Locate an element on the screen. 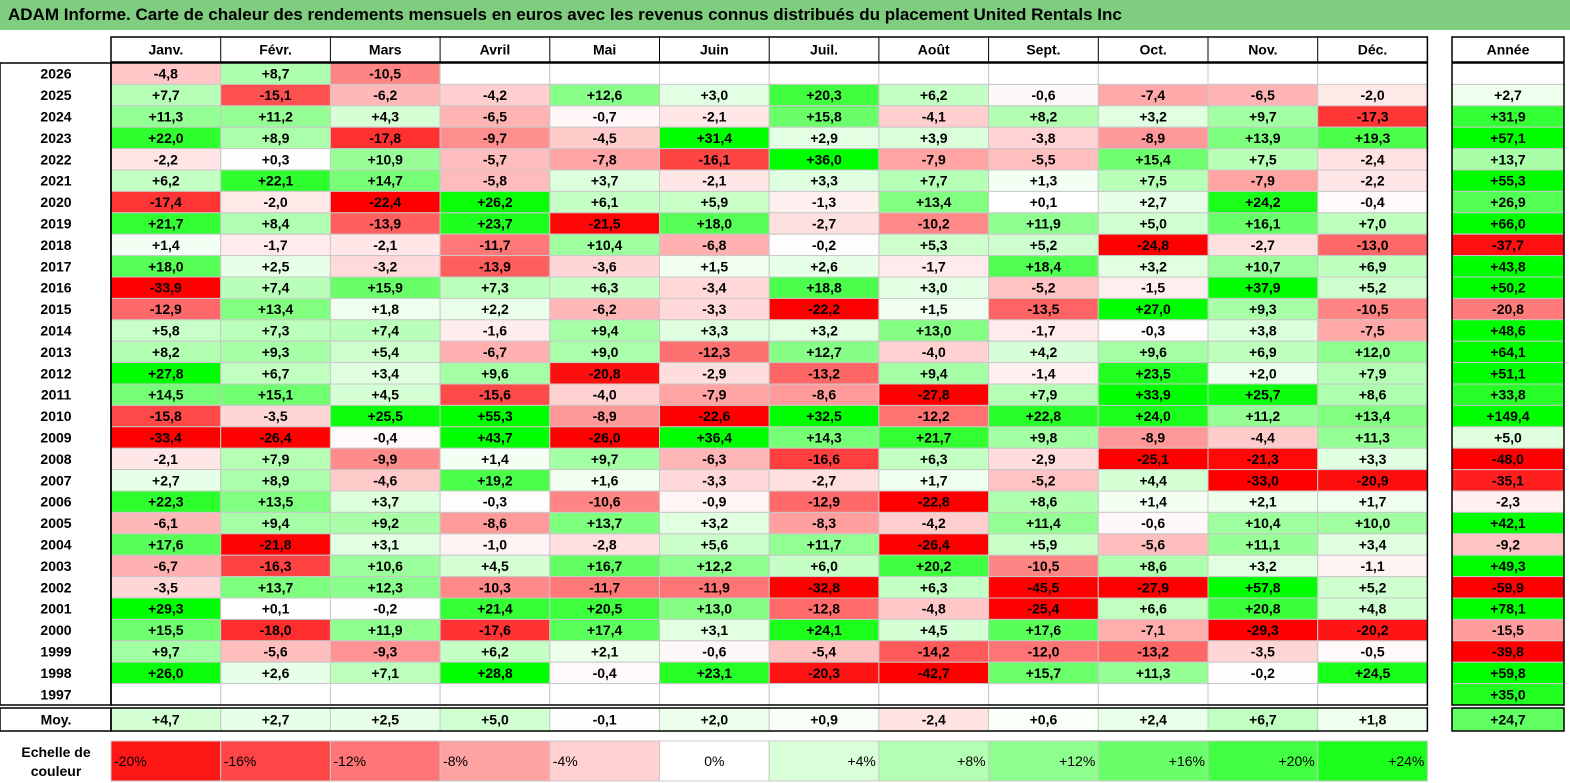 The image size is (1570, 783). color-scale-swatch is located at coordinates (1263, 761).